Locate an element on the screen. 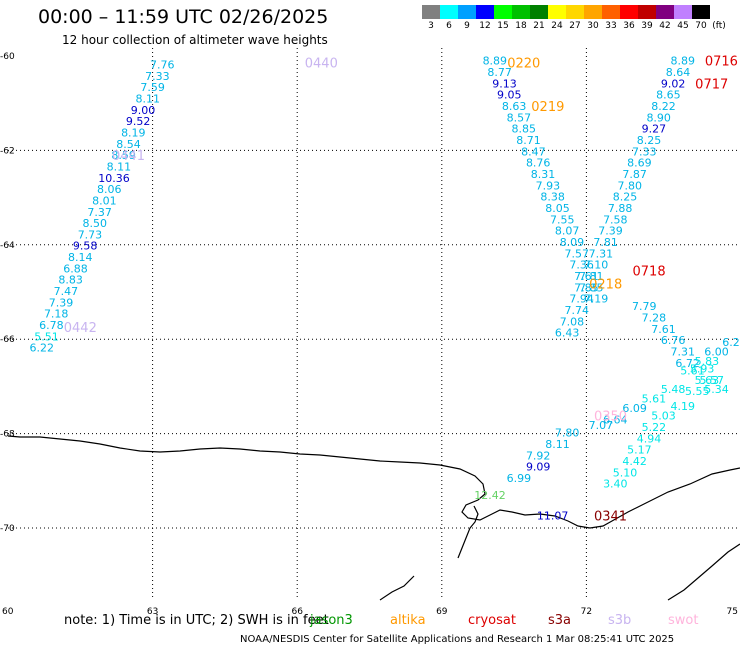 The image size is (740, 650). wave-height-value: 8.05 is located at coordinates (557, 208).